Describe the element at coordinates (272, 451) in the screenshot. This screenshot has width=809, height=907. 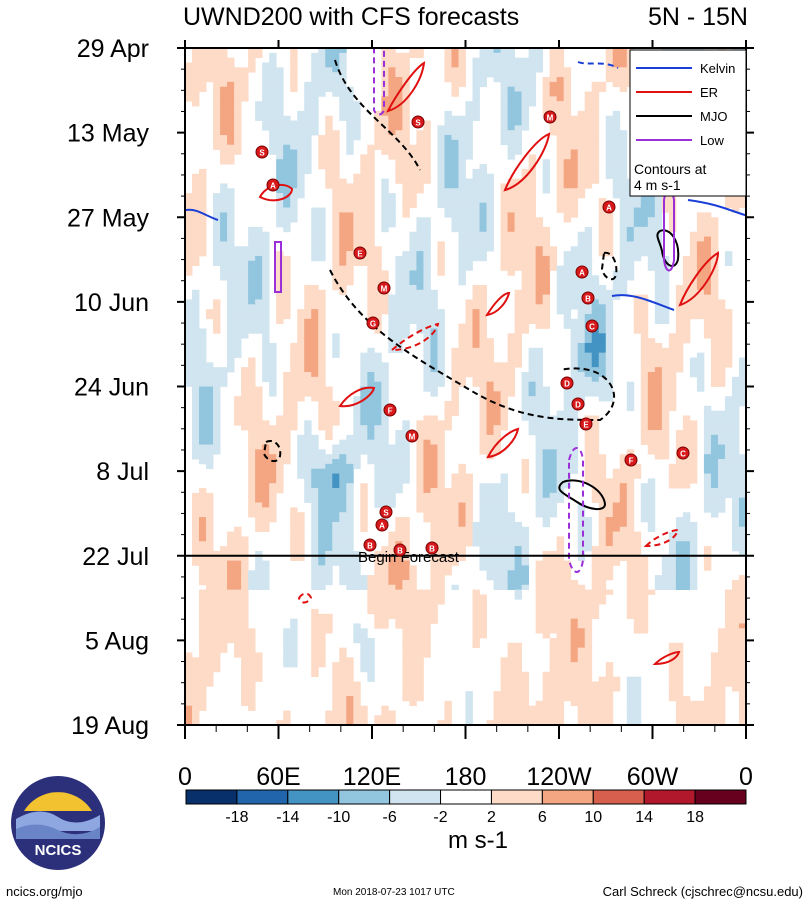
I see `mjo-contour` at that location.